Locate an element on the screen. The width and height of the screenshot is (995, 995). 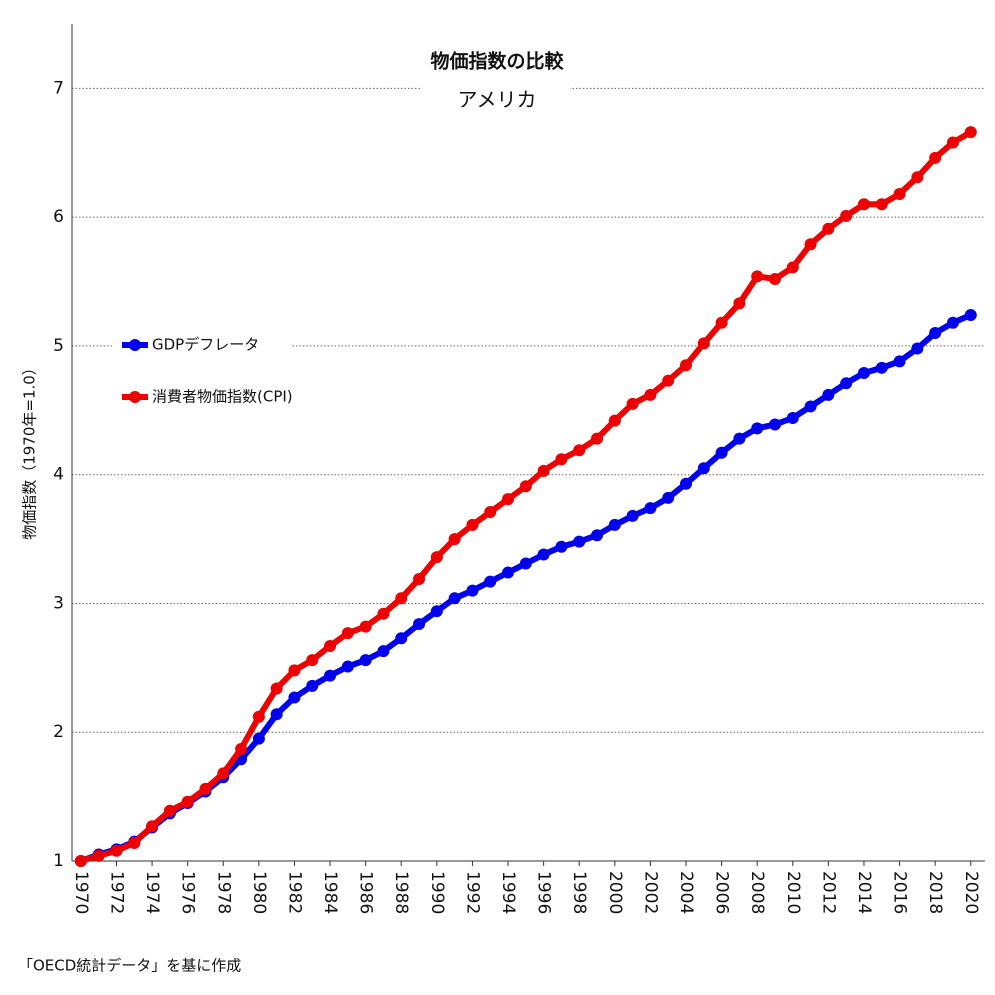
y-tick-label: 4 is located at coordinates (58, 475).